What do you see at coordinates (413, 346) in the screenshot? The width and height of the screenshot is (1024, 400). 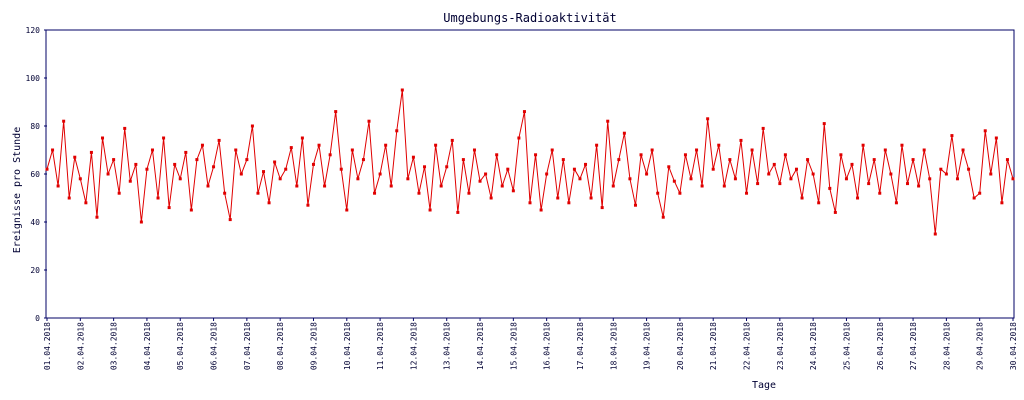 I see `x-tick-label: 12.04.2018` at bounding box center [413, 346].